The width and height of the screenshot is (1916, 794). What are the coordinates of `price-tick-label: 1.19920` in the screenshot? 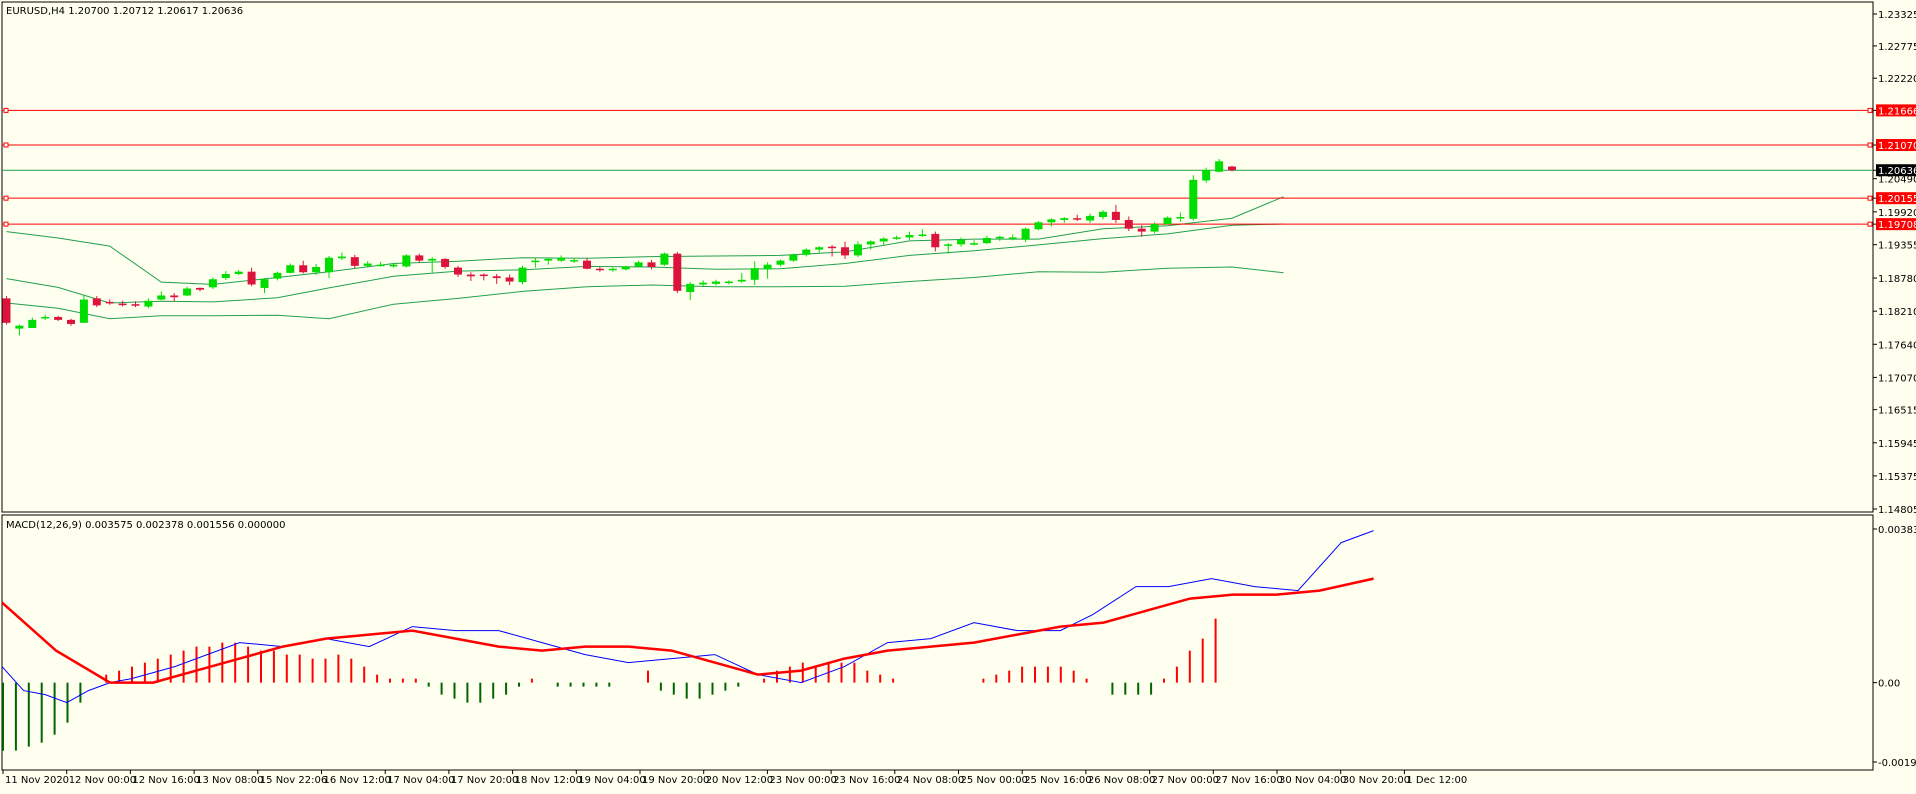 It's located at (1897, 213).